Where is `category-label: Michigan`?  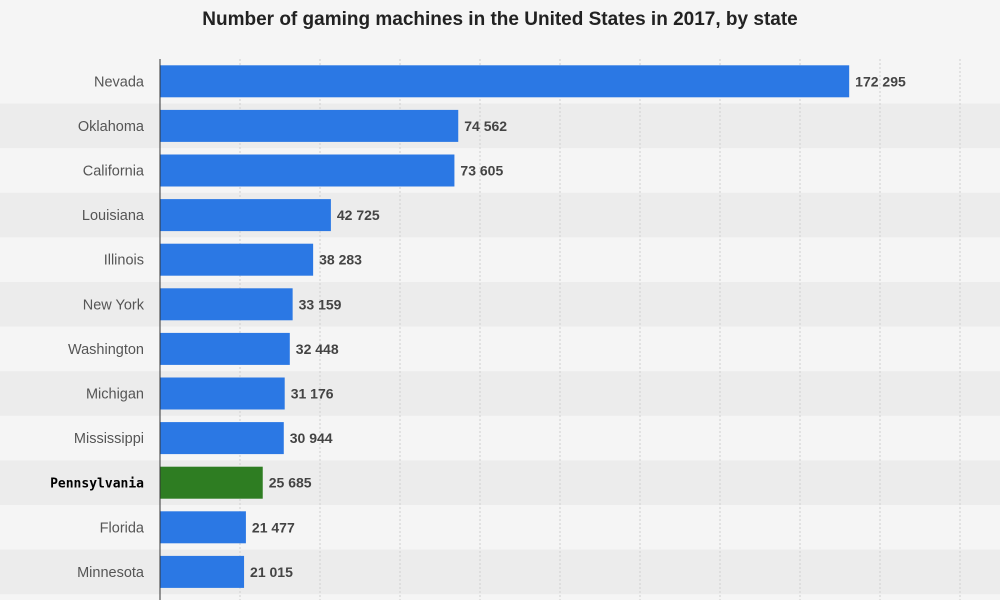
category-label: Michigan is located at coordinates (115, 395).